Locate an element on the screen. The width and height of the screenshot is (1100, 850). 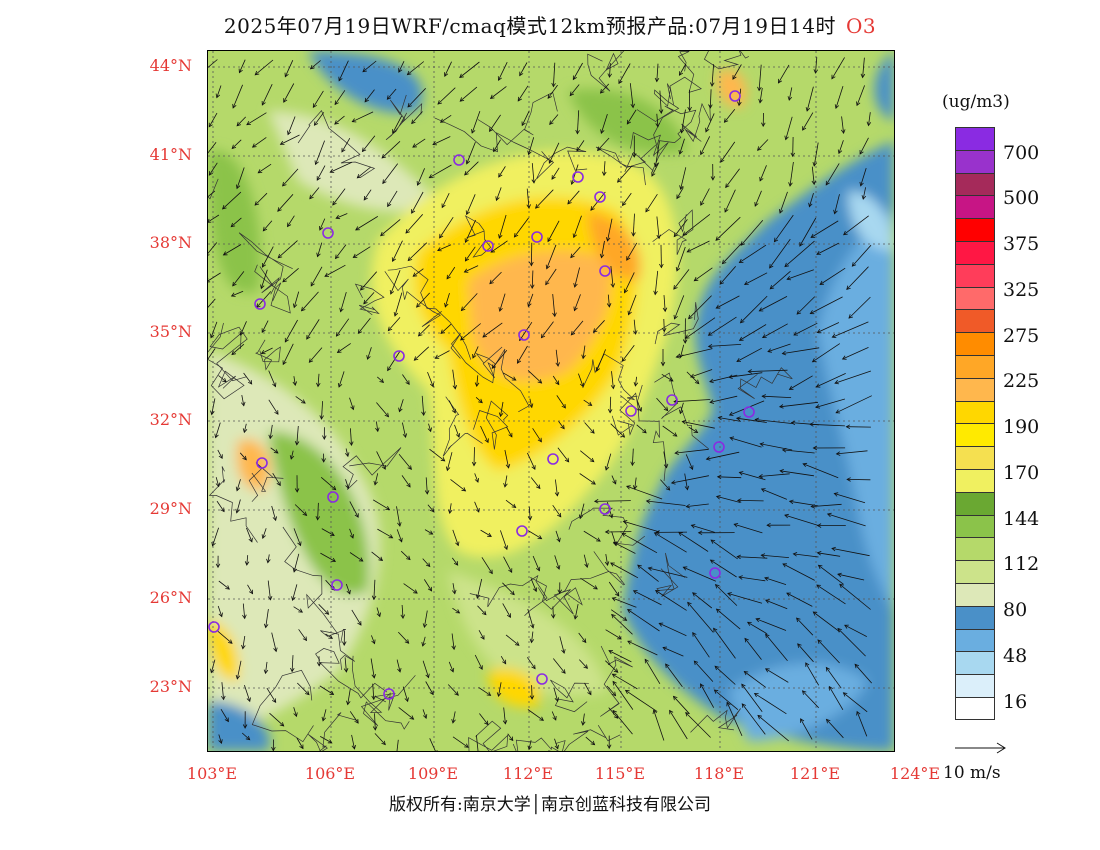
lat-tick-label: 41°N is located at coordinates (170, 154).